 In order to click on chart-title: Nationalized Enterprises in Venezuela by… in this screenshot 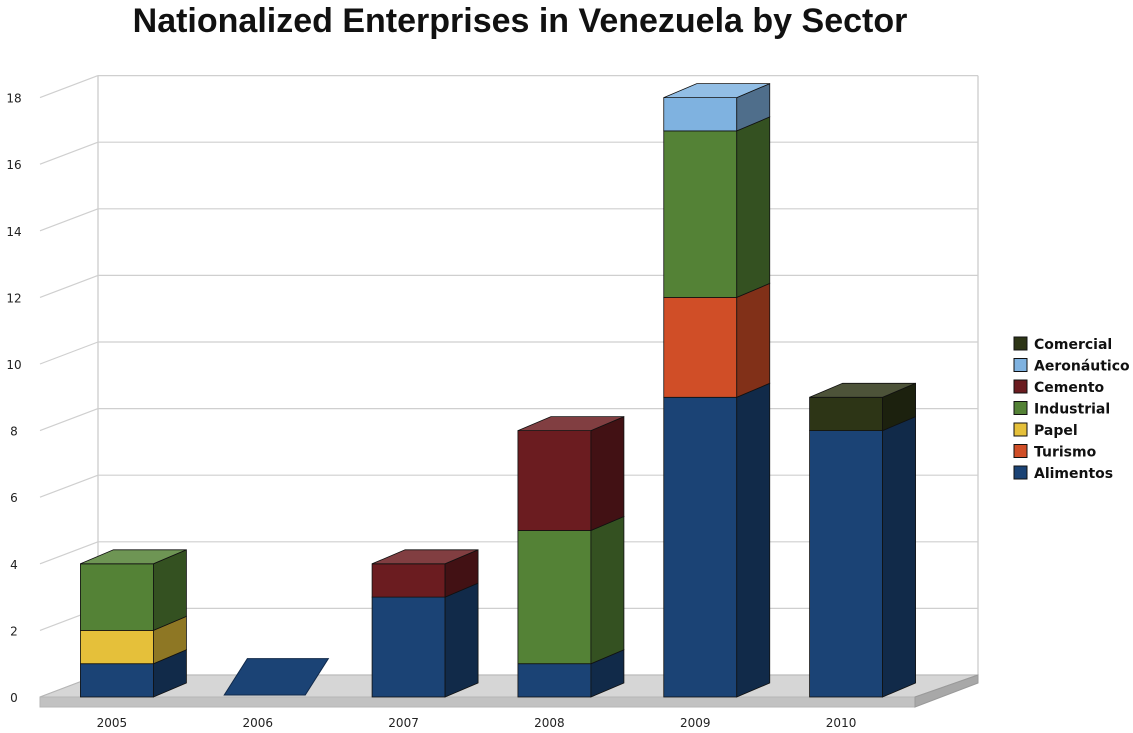, I will do `click(520, 21)`.